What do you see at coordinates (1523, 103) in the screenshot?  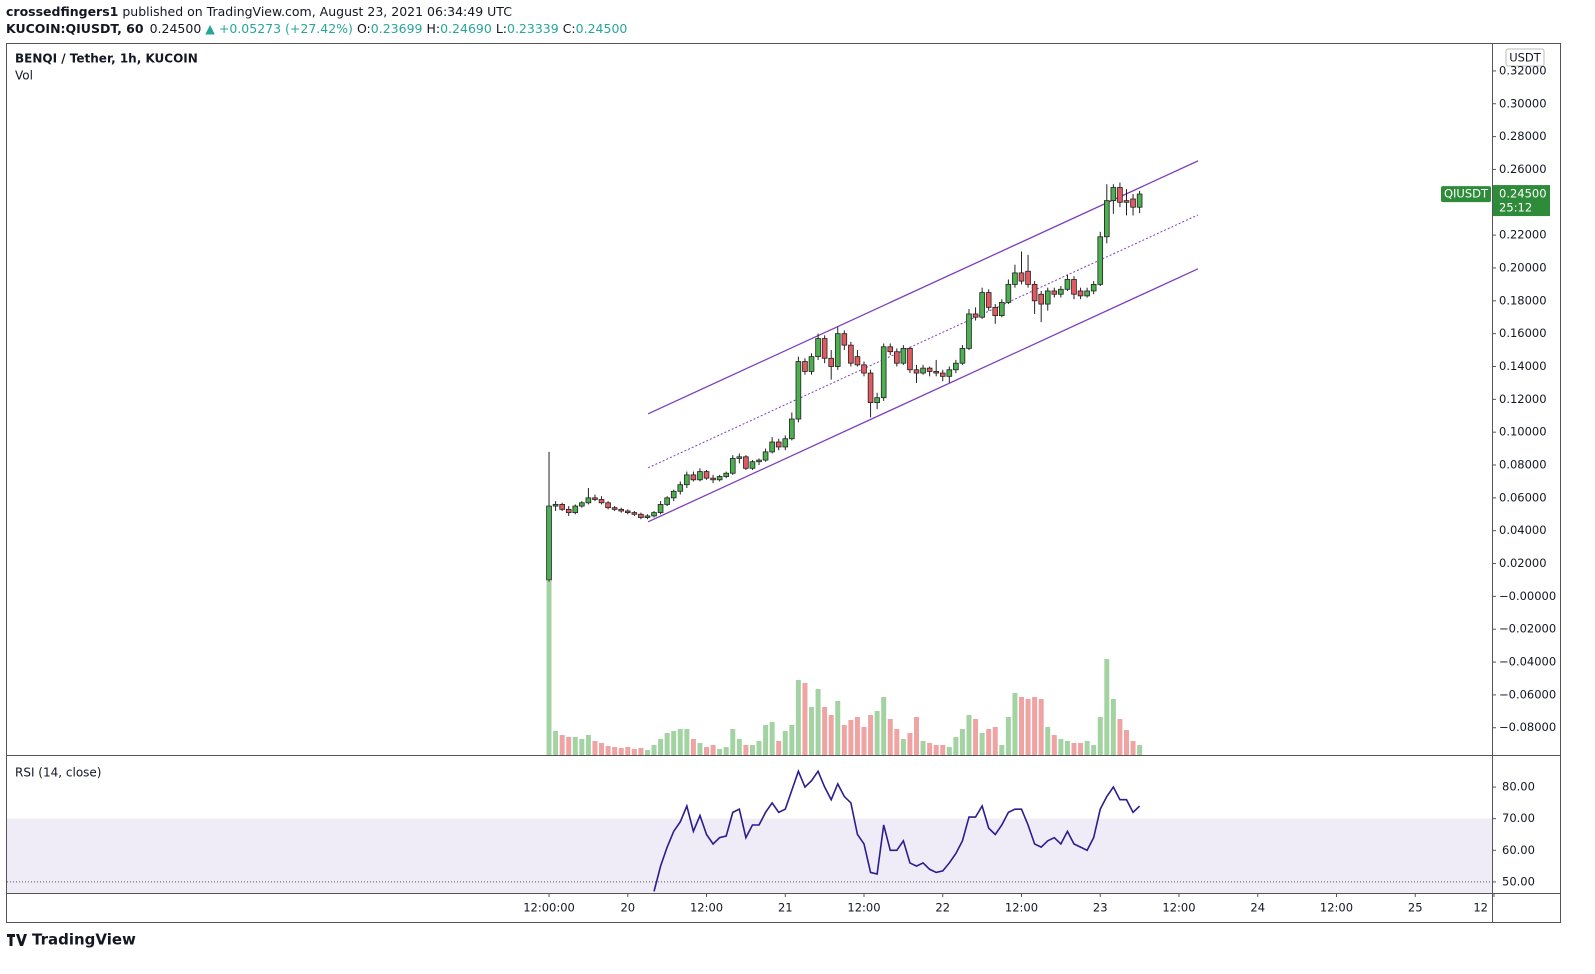 I see `y-tick-label: 0.30000` at bounding box center [1523, 103].